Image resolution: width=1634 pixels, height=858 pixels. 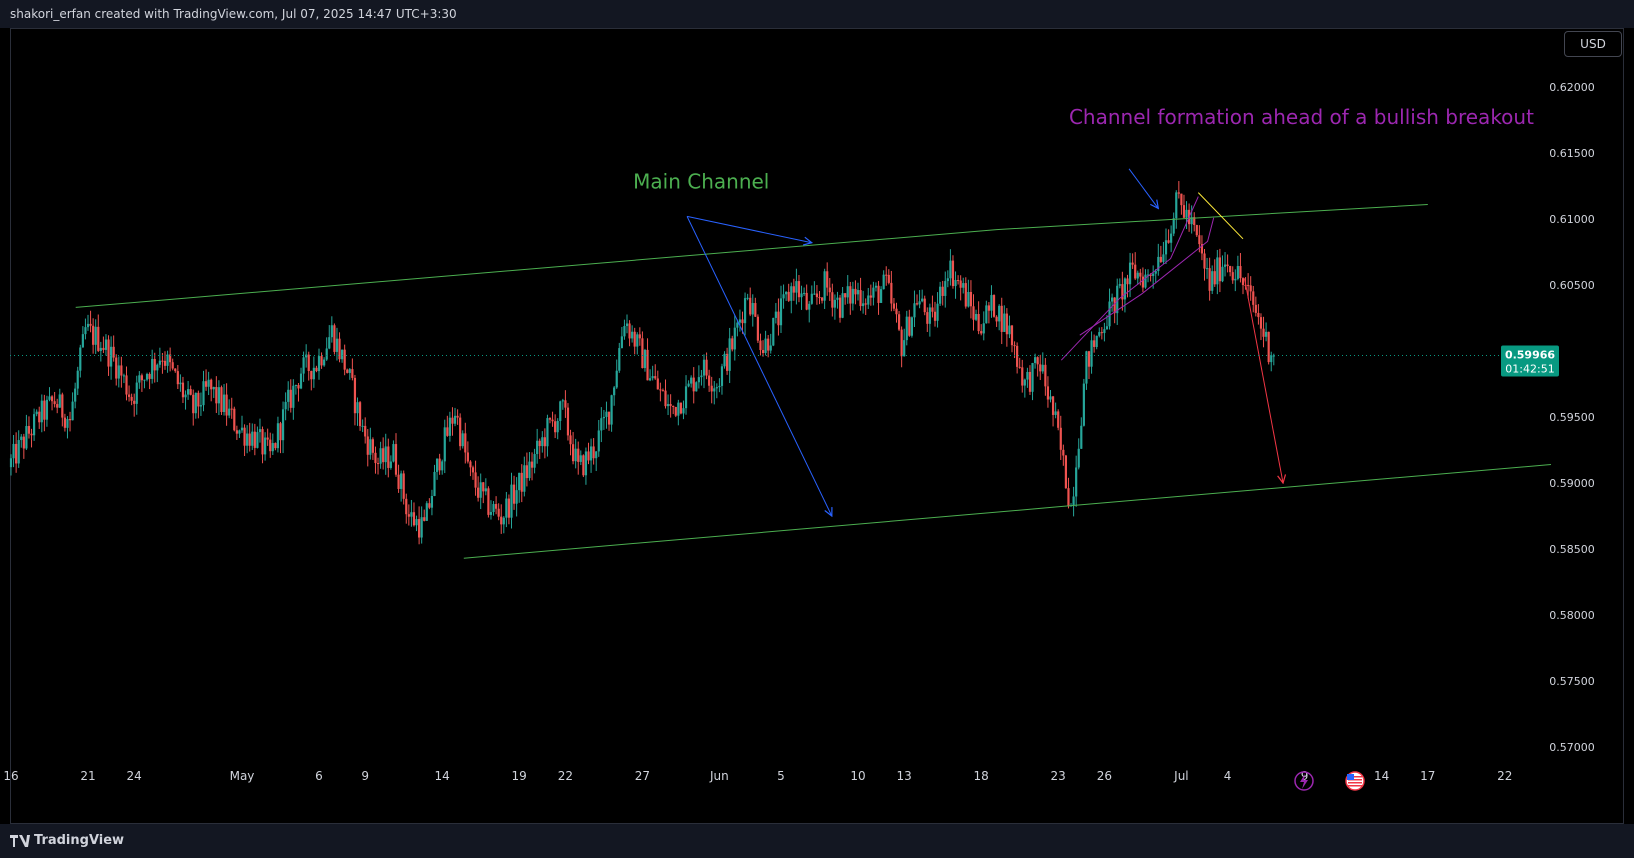 I want to click on x-tick-label: 5, so click(x=781, y=776).